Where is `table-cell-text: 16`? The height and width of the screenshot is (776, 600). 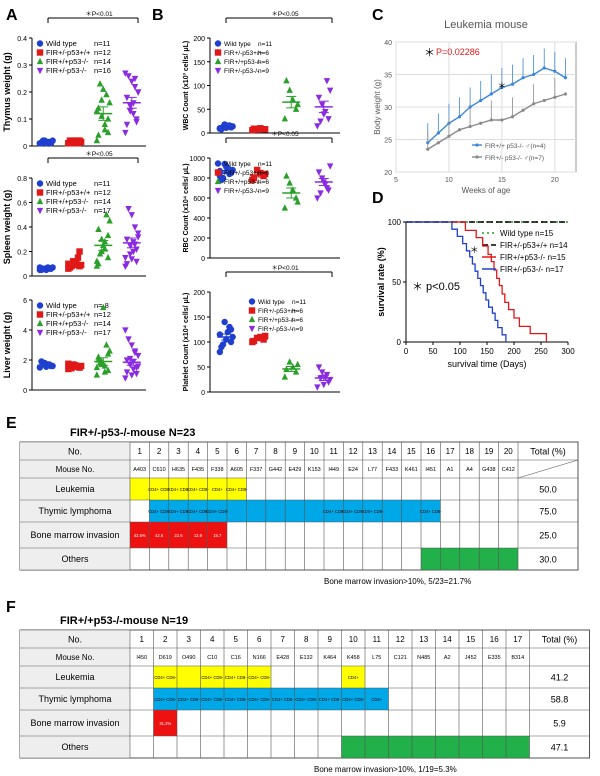
table-cell-text: 16 is located at coordinates (430, 451).